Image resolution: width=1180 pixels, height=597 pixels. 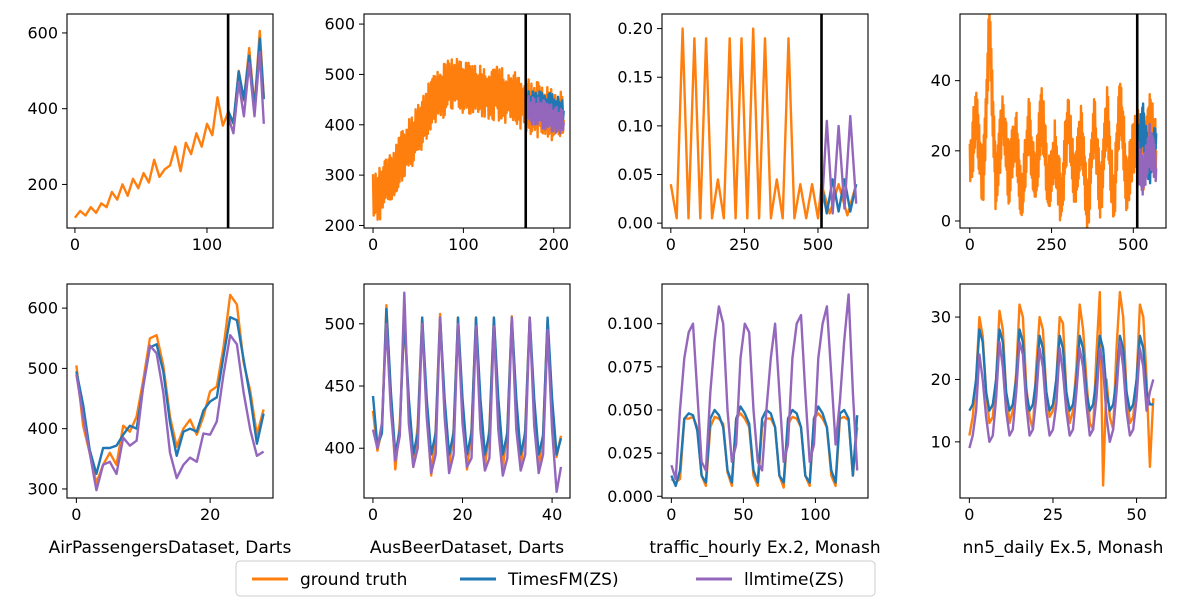 I want to click on legend-box, so click(x=555, y=578).